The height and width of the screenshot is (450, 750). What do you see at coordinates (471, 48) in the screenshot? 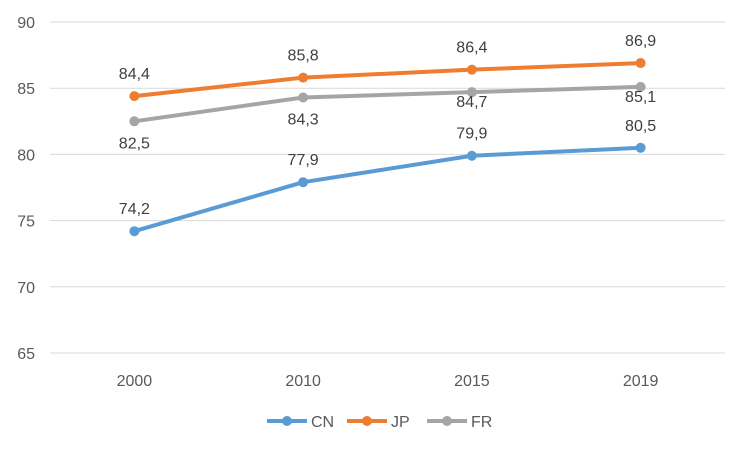
I see `data-label-jp: 86,4` at bounding box center [471, 48].